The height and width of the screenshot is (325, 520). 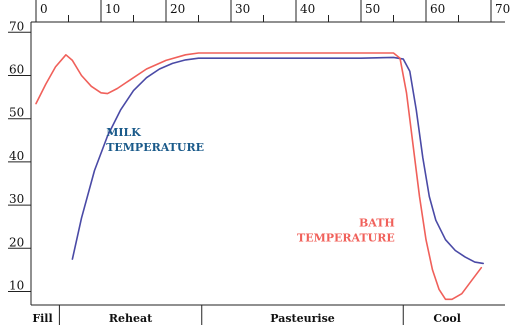 I want to click on y-axis-ticks: 10 20 30 40 50 60 70, so click(x=19, y=156).